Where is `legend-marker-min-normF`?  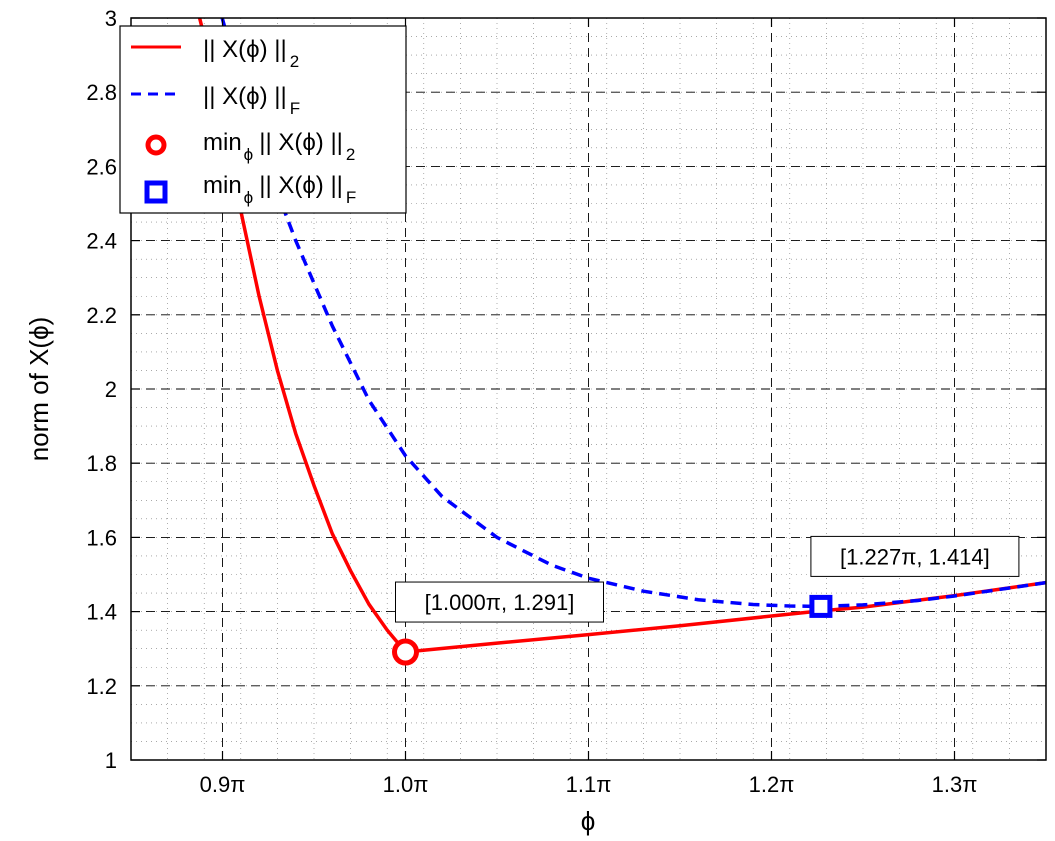
legend-marker-min-normF is located at coordinates (156, 192).